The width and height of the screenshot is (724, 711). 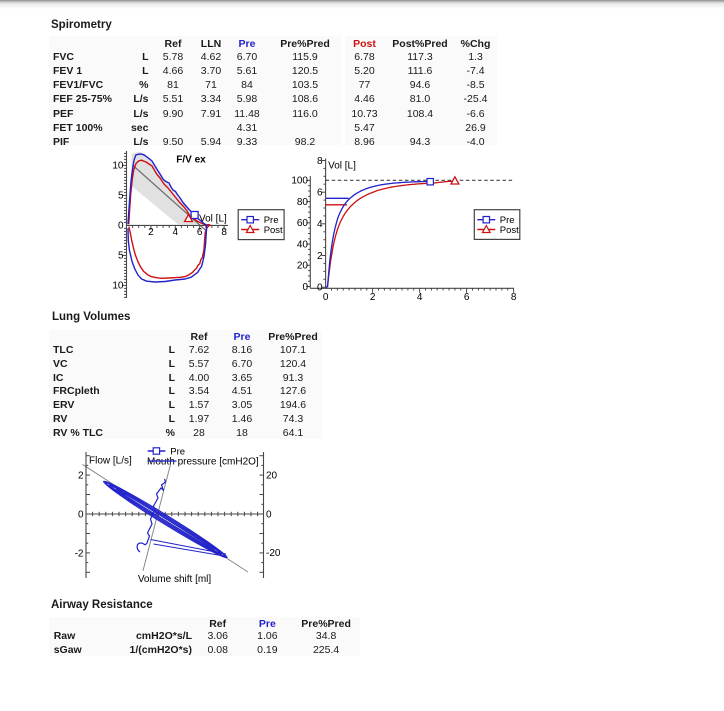 What do you see at coordinates (175, 579) in the screenshot?
I see `svg-text: Volume shift [ml]` at bounding box center [175, 579].